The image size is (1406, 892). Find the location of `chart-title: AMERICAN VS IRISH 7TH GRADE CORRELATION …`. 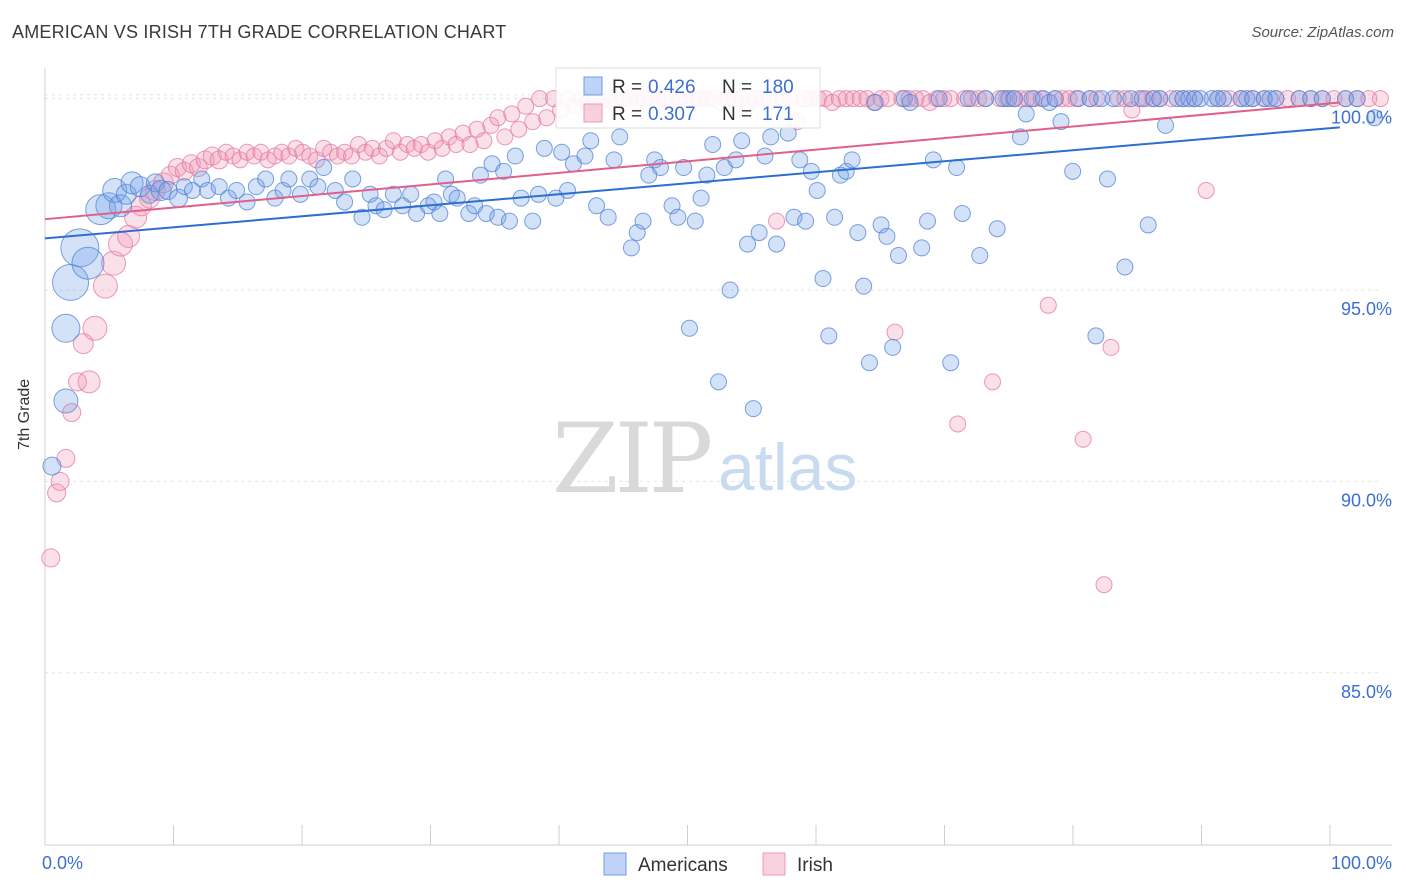

chart-title: AMERICAN VS IRISH 7TH GRADE CORRELATION … is located at coordinates (259, 32).